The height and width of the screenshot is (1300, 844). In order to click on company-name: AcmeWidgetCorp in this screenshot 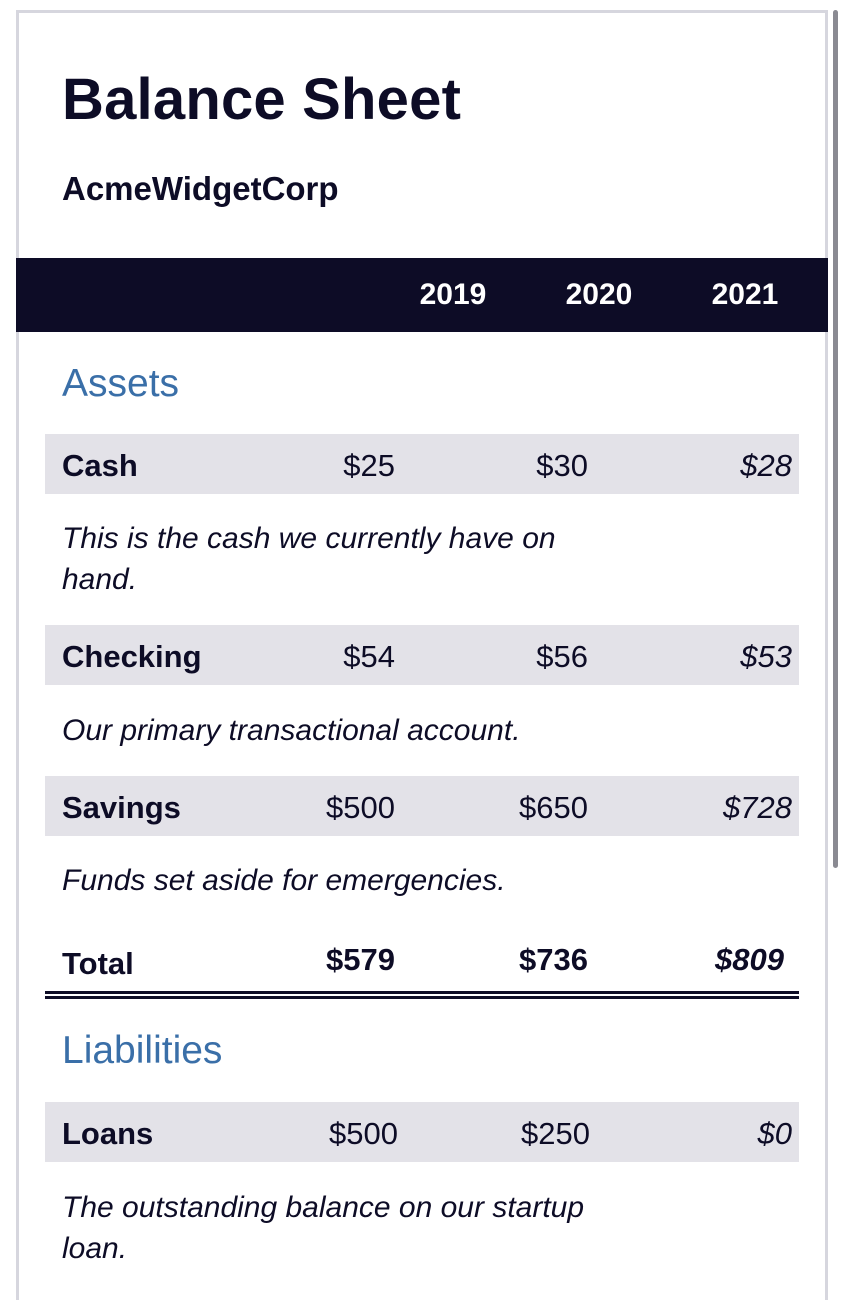, I will do `click(200, 188)`.